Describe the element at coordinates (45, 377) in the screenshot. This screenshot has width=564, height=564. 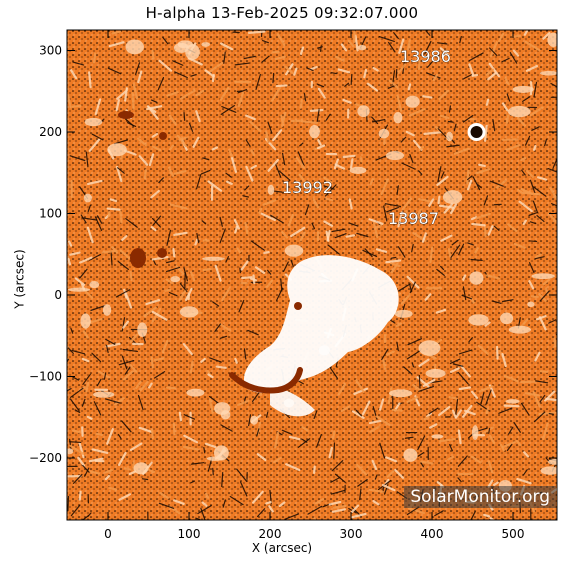
I see `y-tick-label: −100` at that location.